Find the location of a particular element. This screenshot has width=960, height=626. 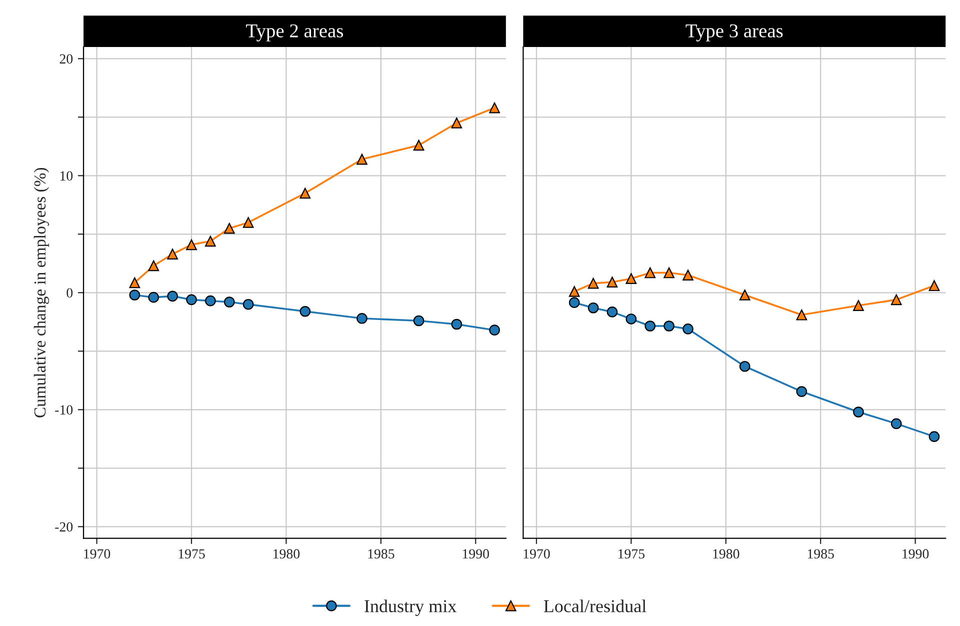

y-tick-label: -20 is located at coordinates (64, 527).